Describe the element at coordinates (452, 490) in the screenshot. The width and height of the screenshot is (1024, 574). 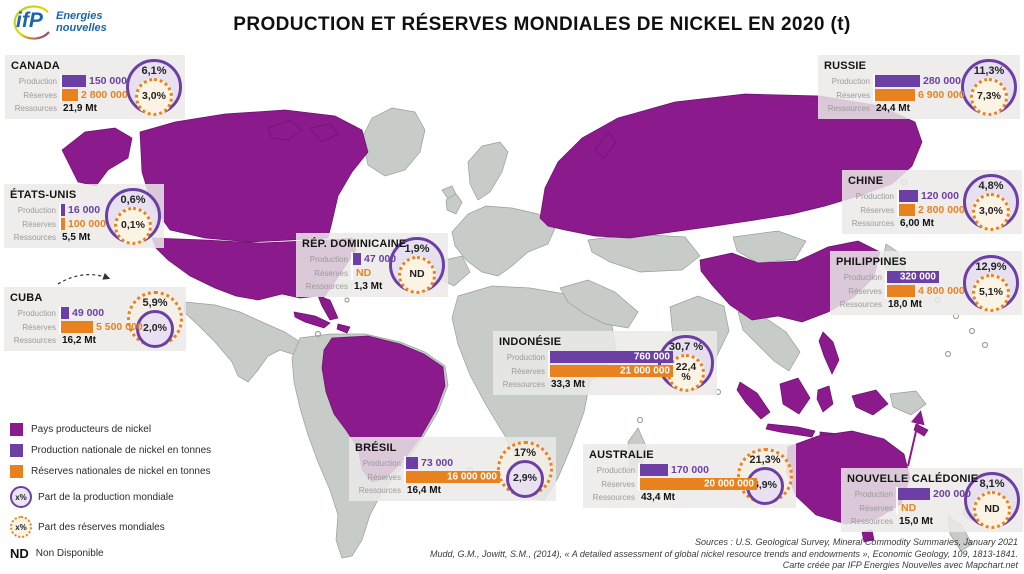
I see `resources-row: Ressources 16,4 Mt` at that location.